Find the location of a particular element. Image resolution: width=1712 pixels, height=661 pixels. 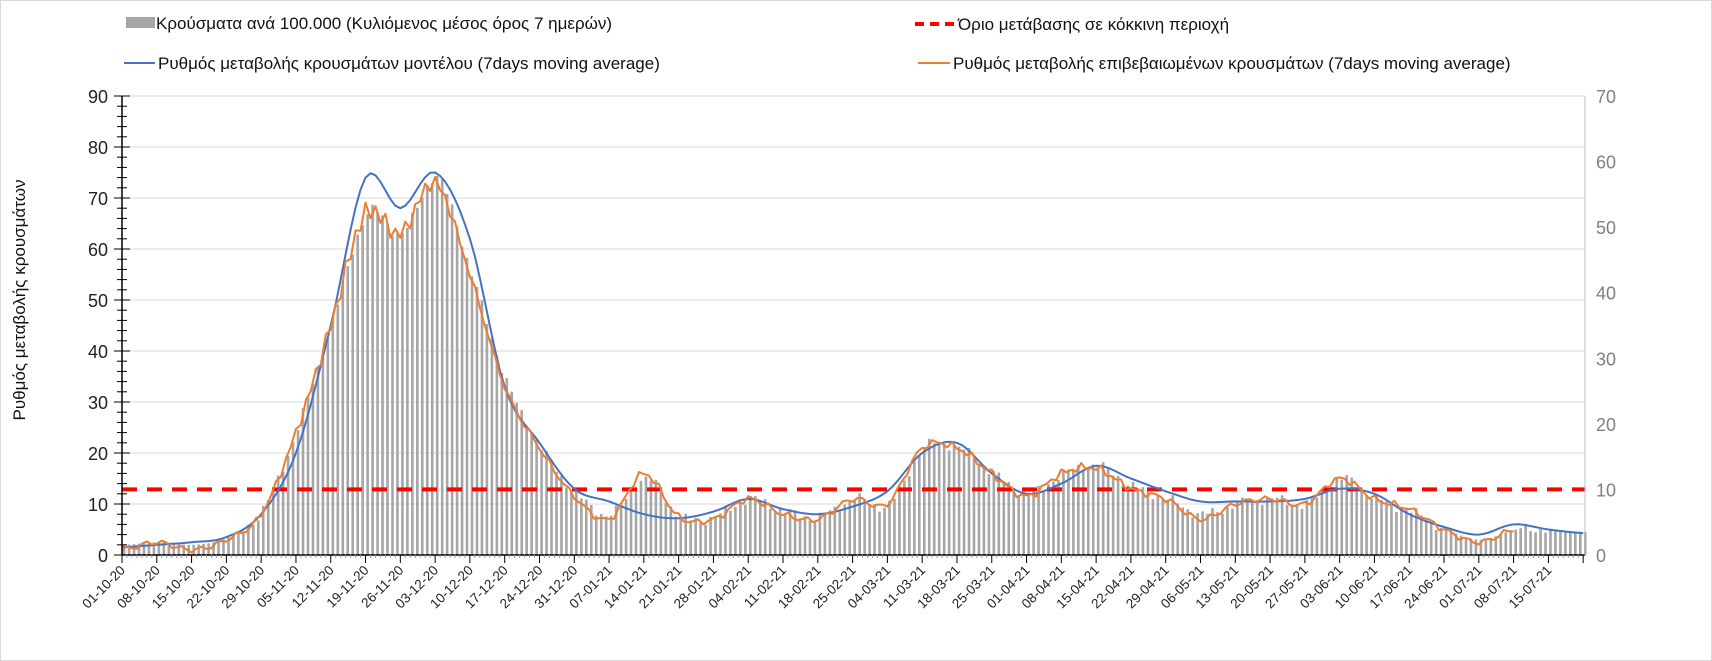

legend-swatch-bars is located at coordinates (140, 22).